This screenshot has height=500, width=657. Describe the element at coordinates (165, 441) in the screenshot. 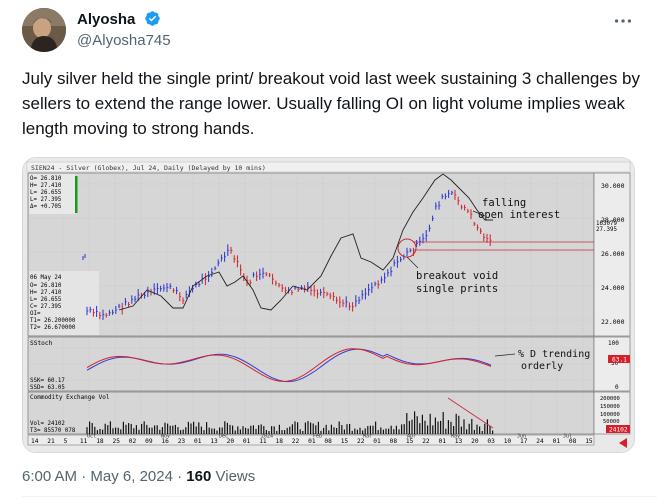

I see `date-axis-label: 16` at that location.